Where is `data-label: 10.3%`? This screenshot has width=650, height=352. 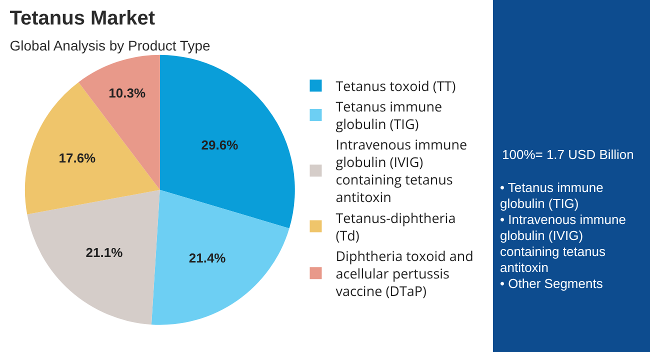 data-label: 10.3% is located at coordinates (127, 92).